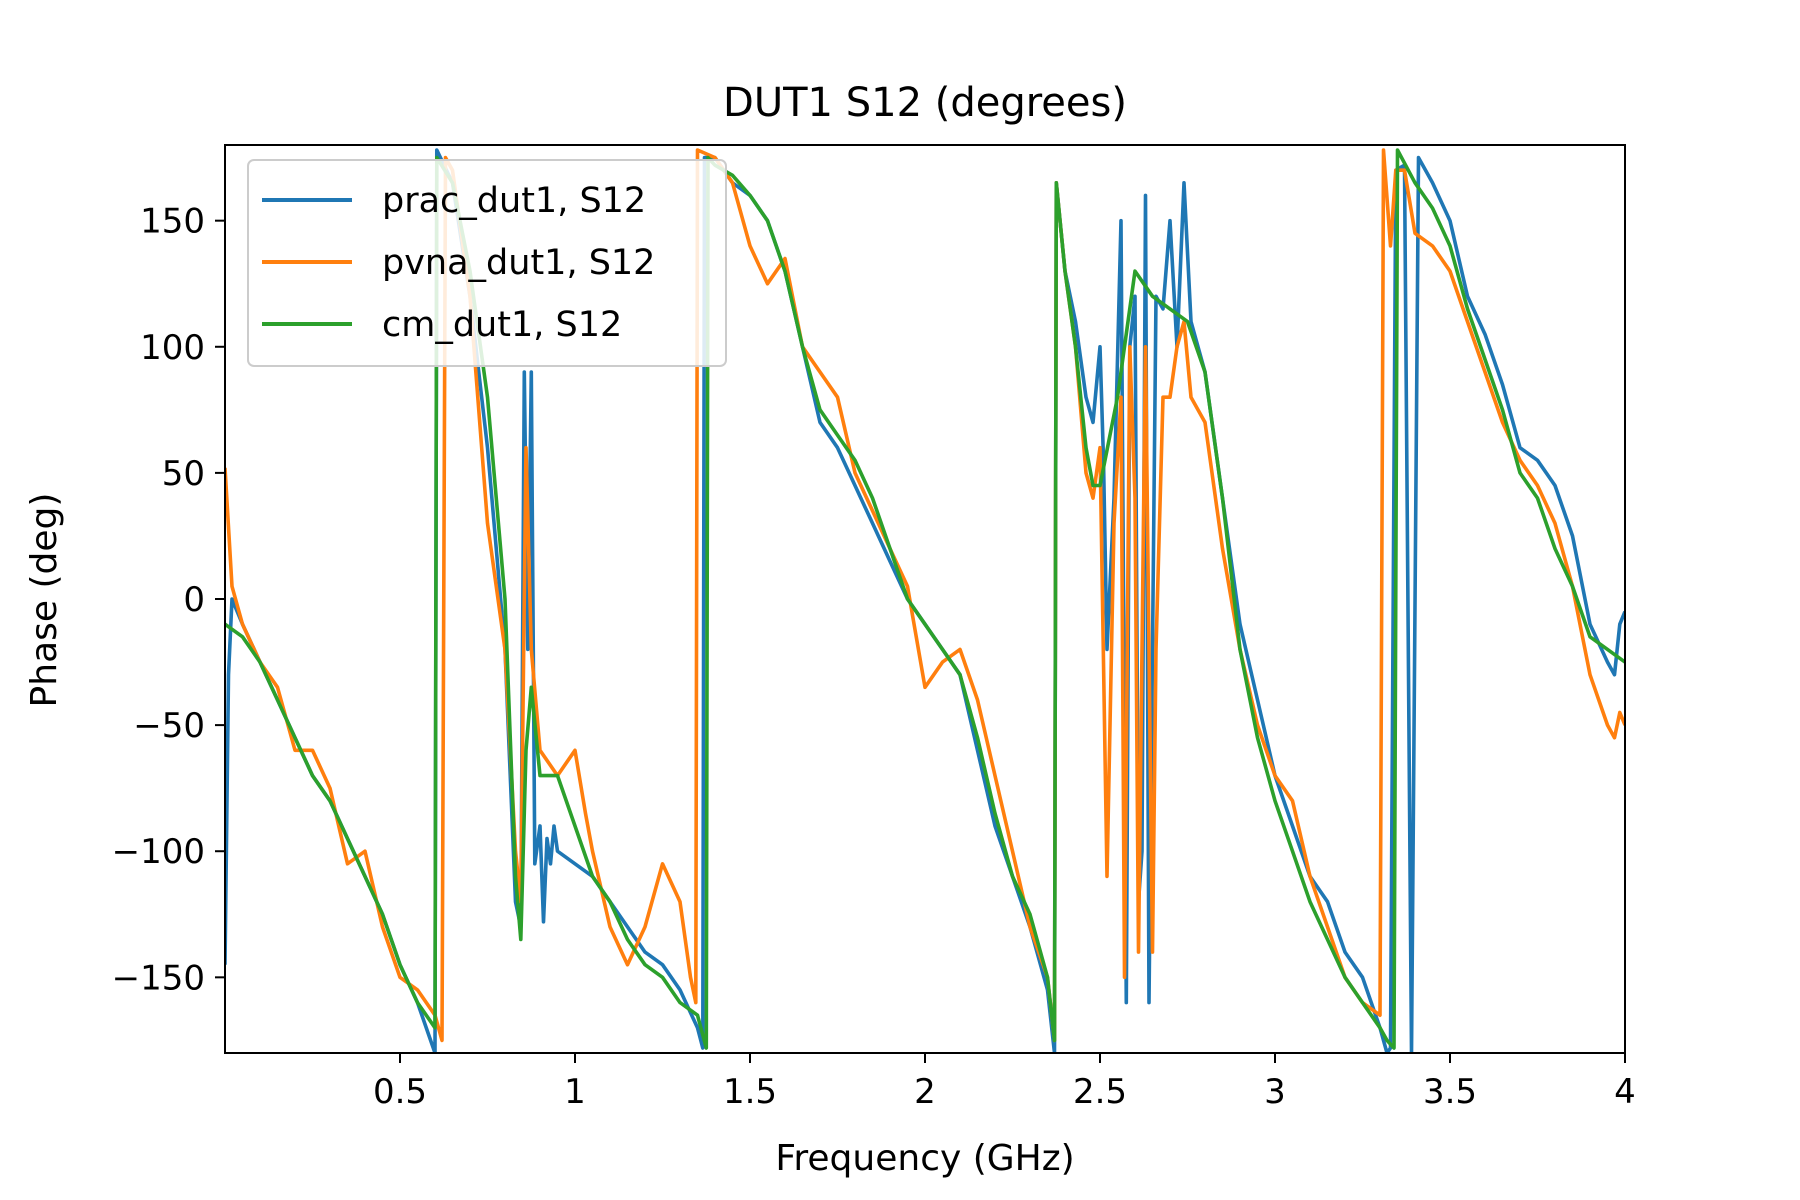  What do you see at coordinates (172, 348) in the screenshot?
I see `y-tick-label-1: 100` at bounding box center [172, 348].